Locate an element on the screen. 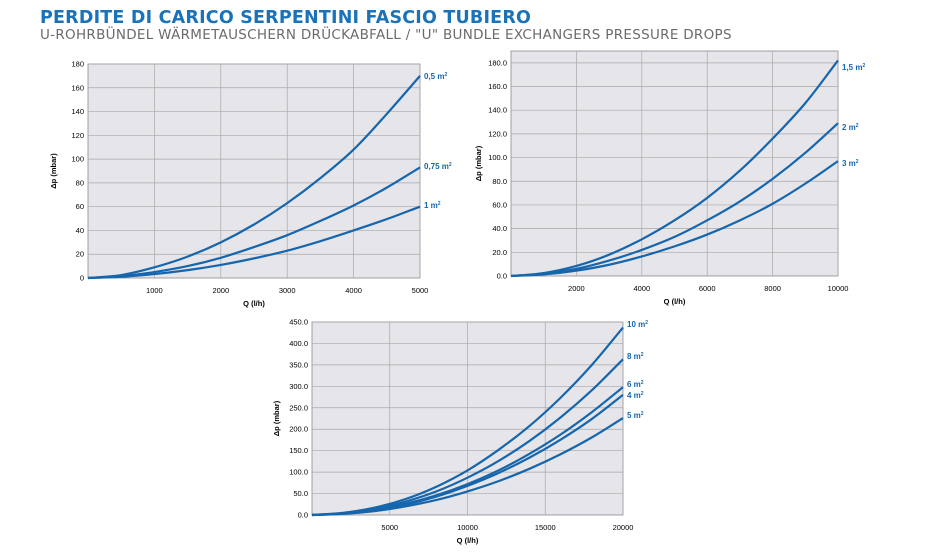  series-label: 10 m2 is located at coordinates (637, 324).